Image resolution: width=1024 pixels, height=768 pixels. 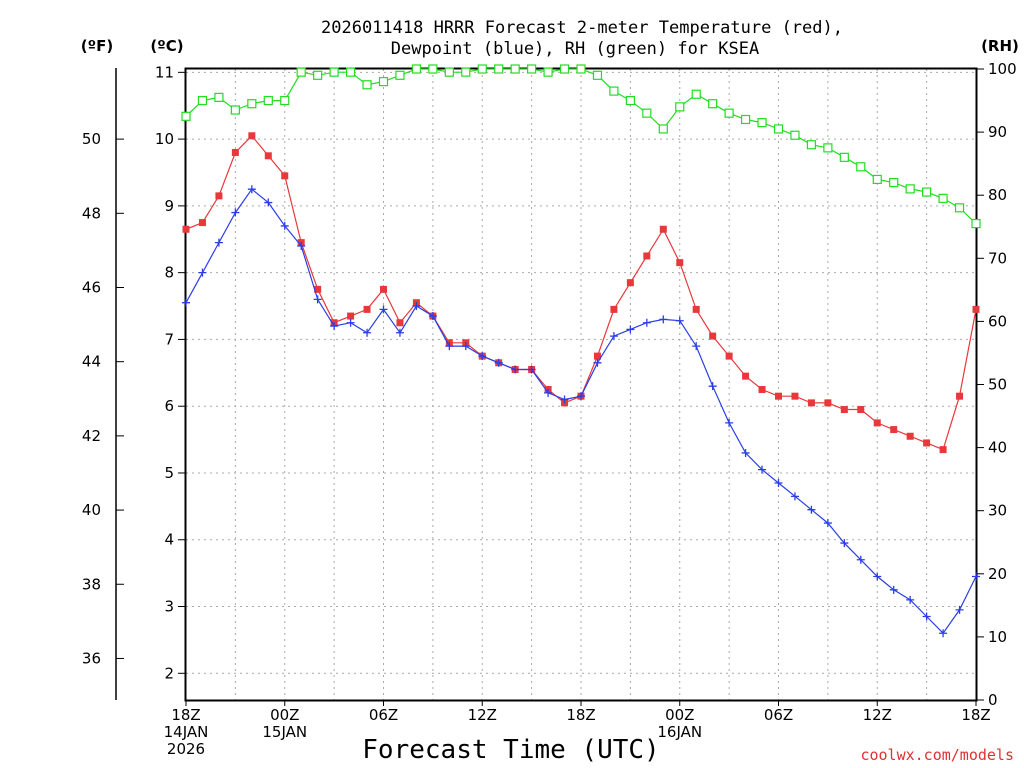 I want to click on fahrenheit-tick-label: 50, so click(x=91, y=139).